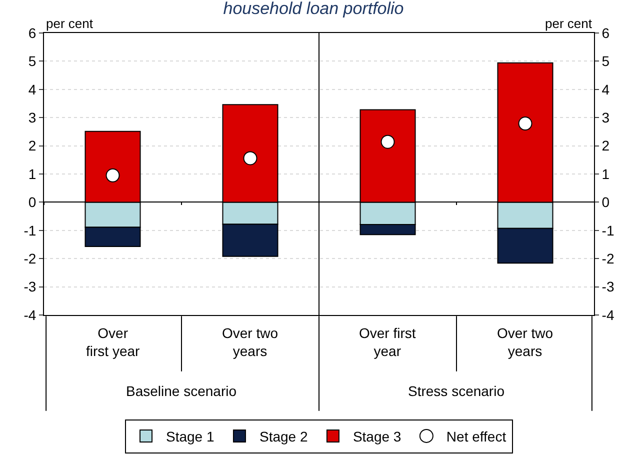 The height and width of the screenshot is (466, 627). What do you see at coordinates (606, 202) in the screenshot?
I see `y2-tick-label: 0` at bounding box center [606, 202].